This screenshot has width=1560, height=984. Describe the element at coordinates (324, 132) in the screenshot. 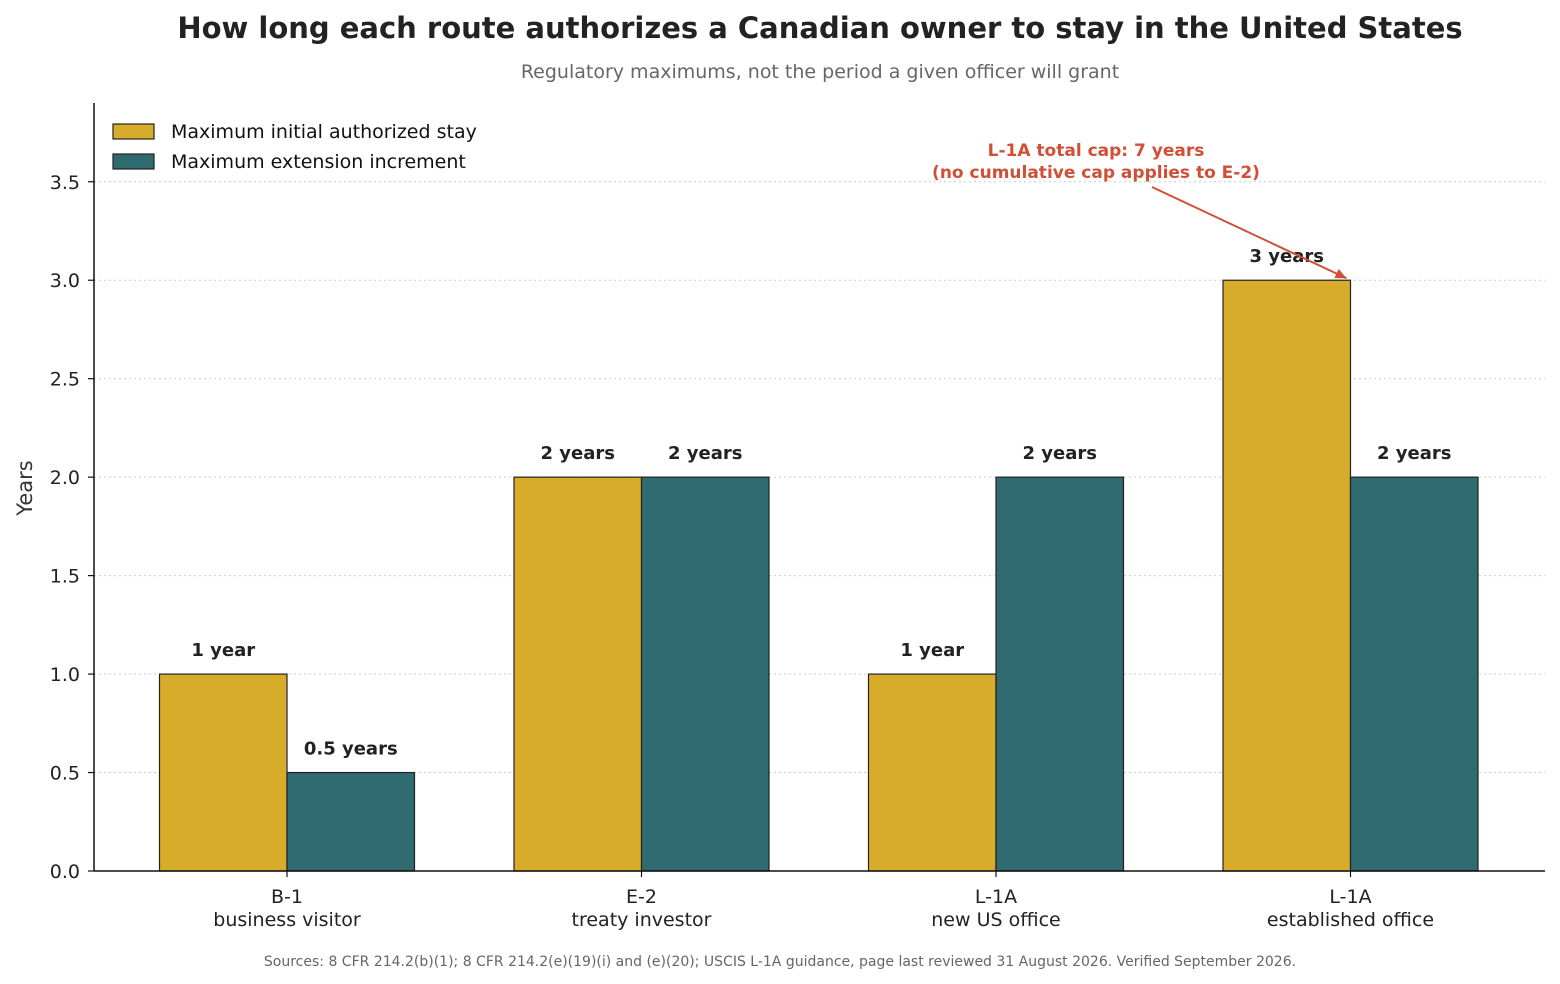

I see `legend-label: Maximum initial authorized stay` at that location.